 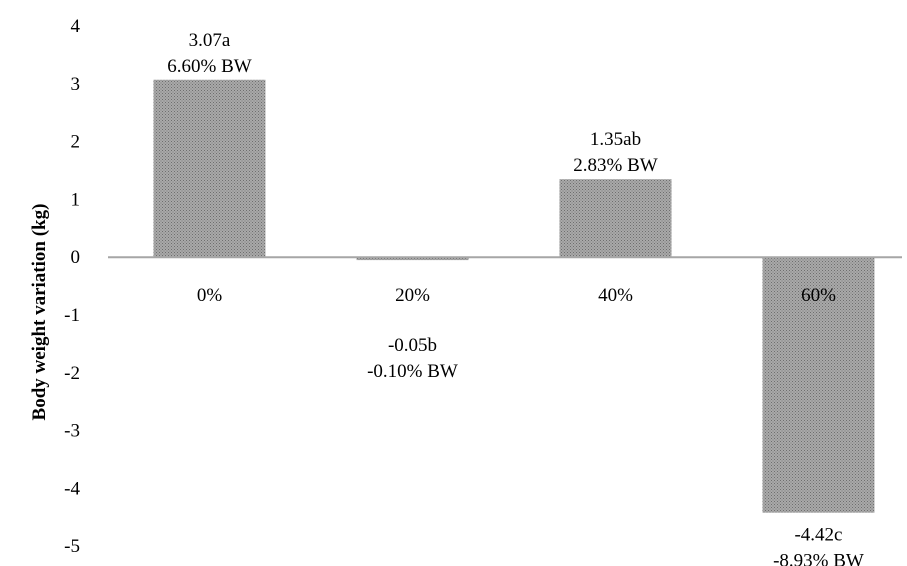 What do you see at coordinates (72, 546) in the screenshot?
I see `y-tick-label: -5` at bounding box center [72, 546].